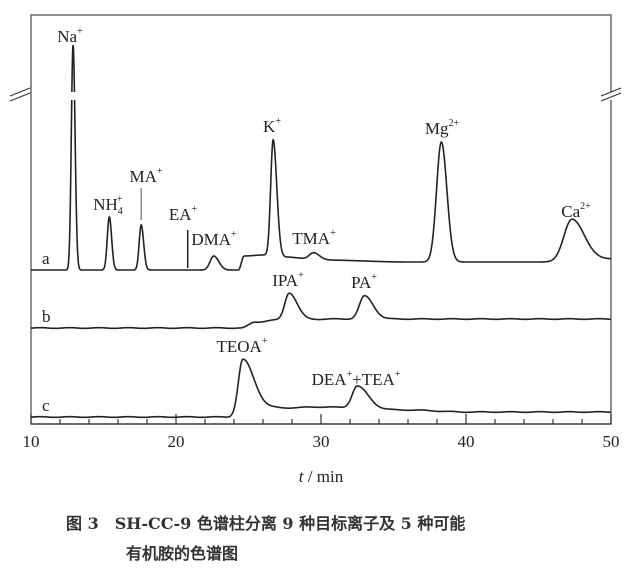  I want to click on axis-break, so click(315, 94).